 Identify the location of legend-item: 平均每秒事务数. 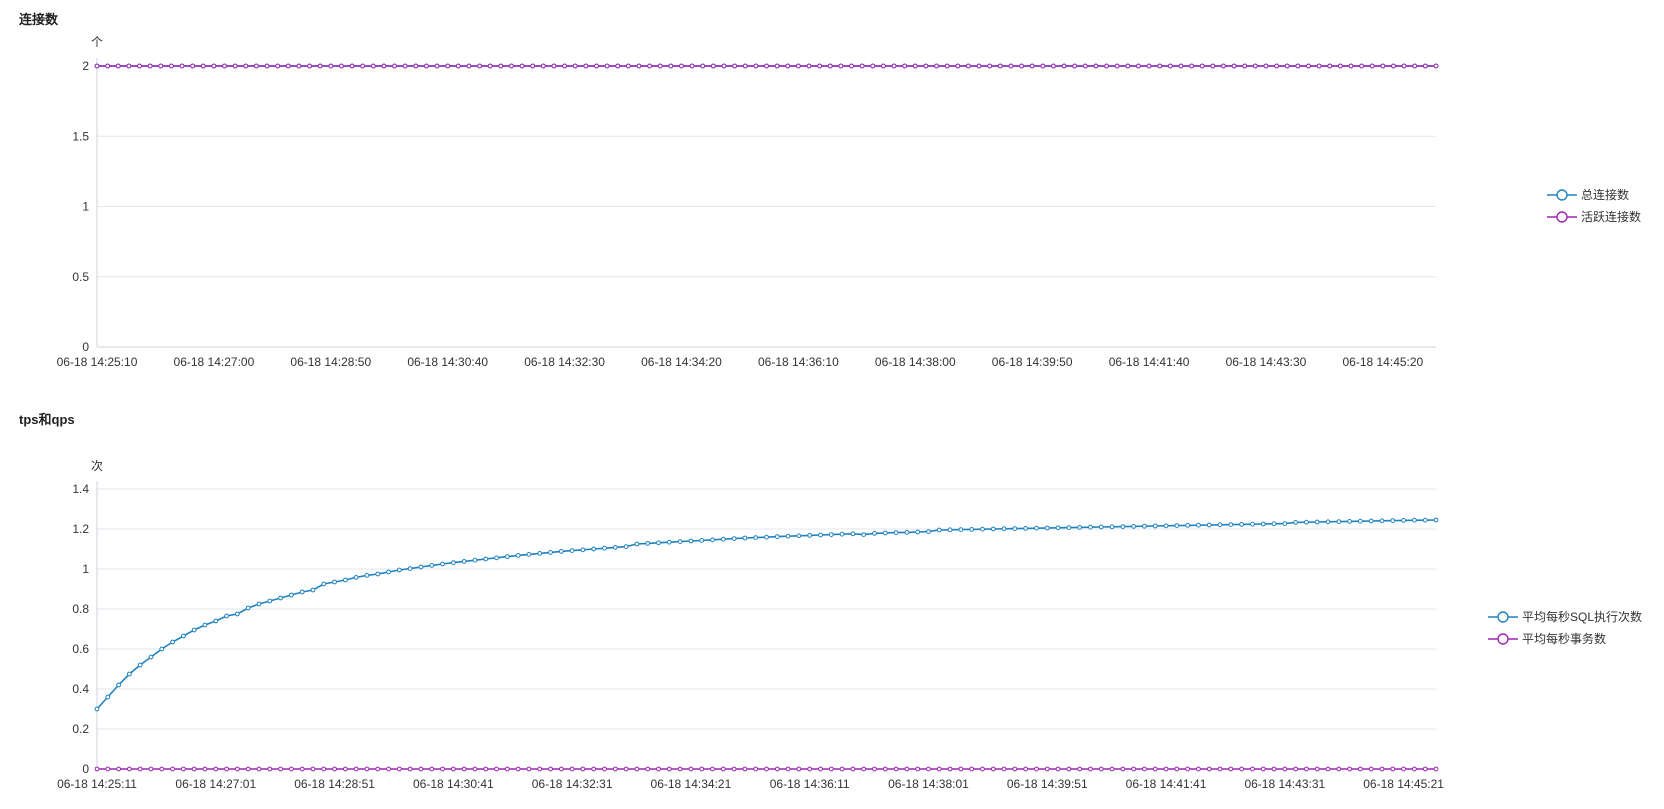
(1547, 638).